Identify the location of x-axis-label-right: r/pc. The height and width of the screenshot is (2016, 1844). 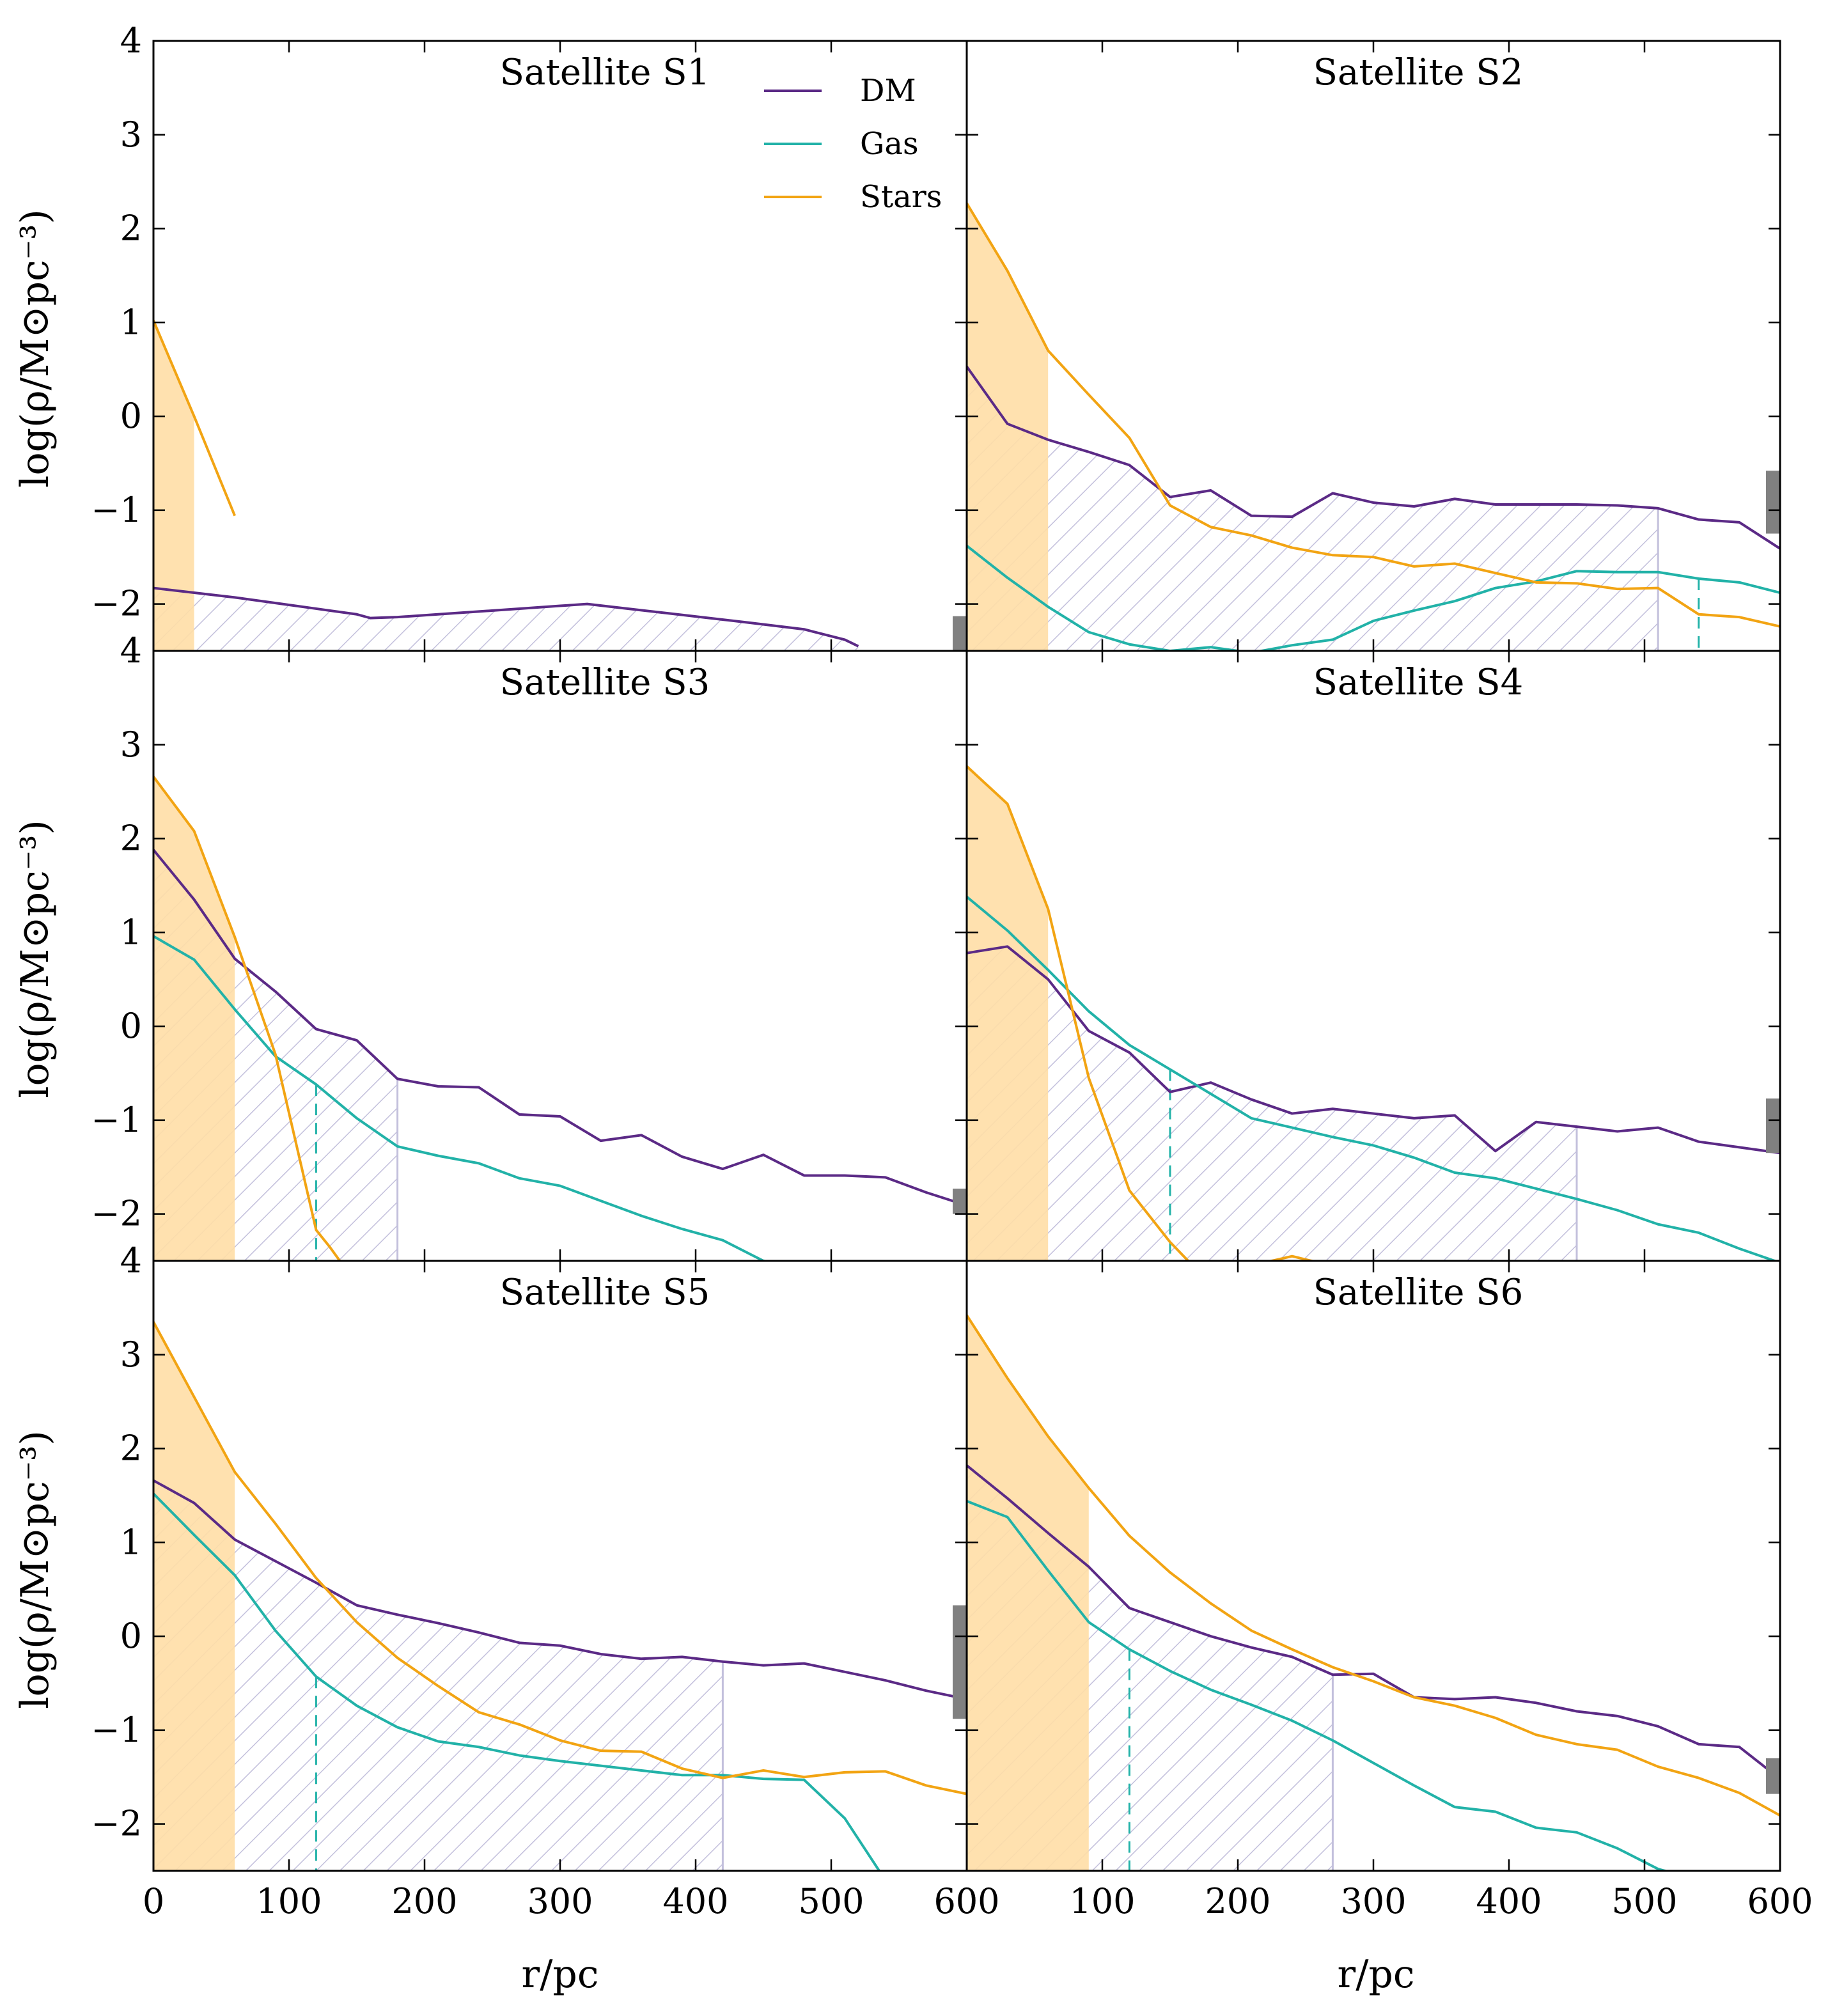
(1377, 1975).